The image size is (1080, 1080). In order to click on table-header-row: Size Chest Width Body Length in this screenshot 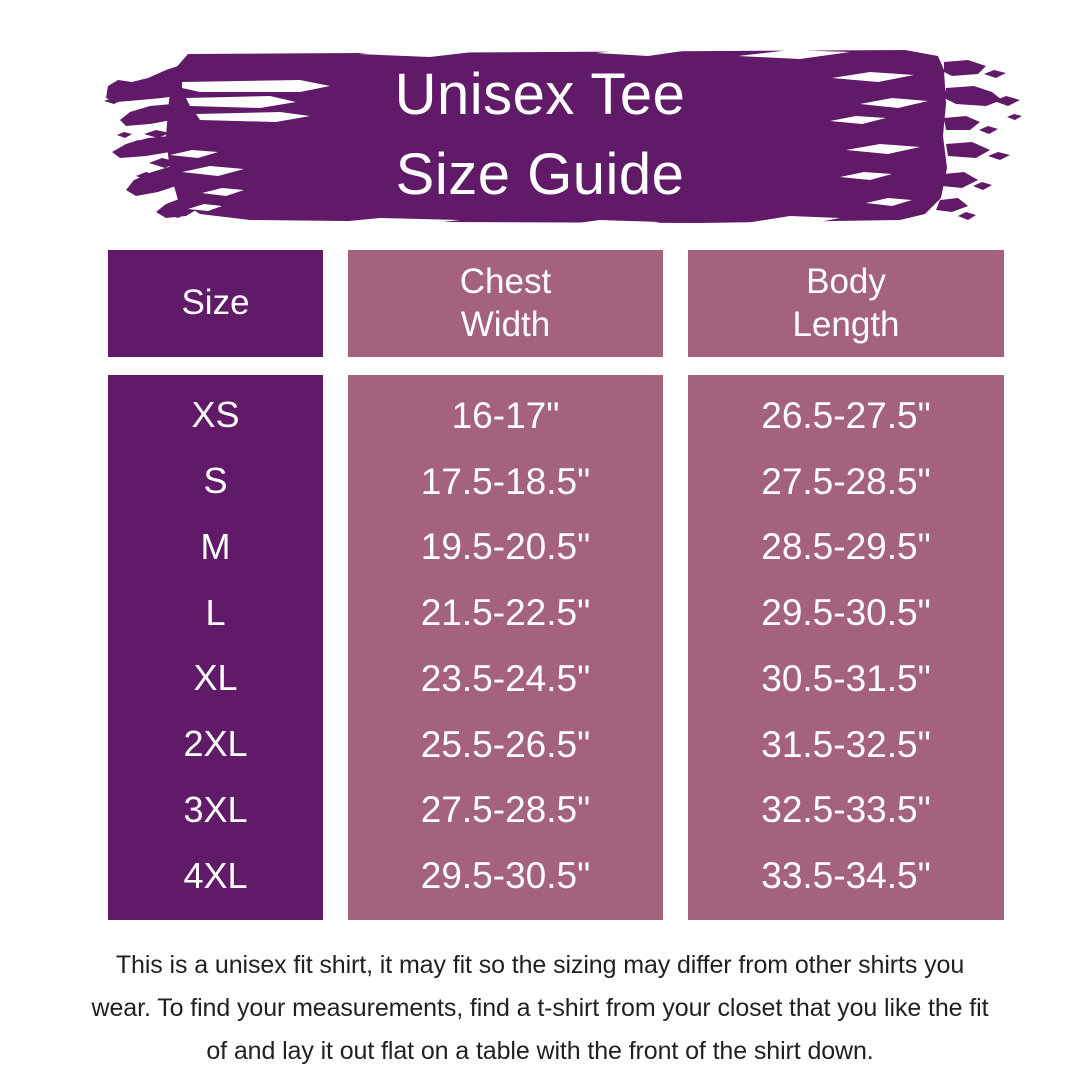, I will do `click(556, 303)`.